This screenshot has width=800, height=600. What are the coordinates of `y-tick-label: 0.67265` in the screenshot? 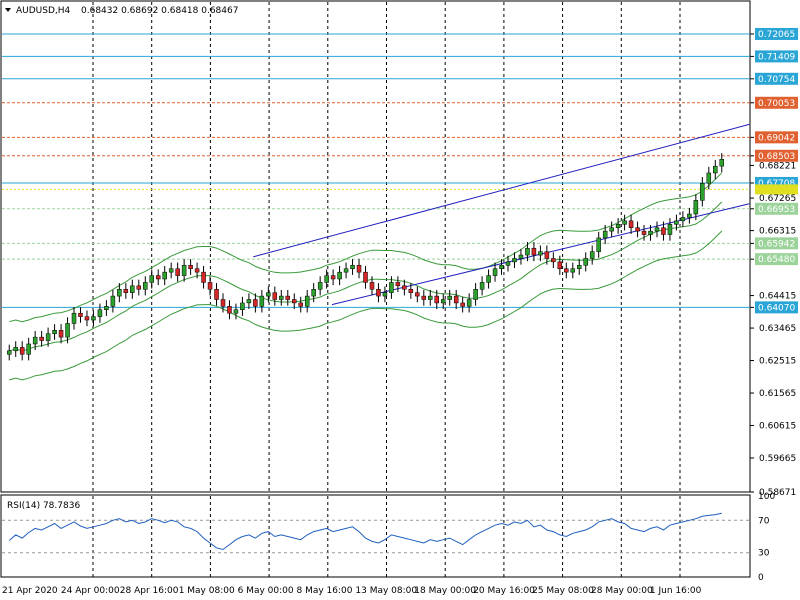 It's located at (777, 199).